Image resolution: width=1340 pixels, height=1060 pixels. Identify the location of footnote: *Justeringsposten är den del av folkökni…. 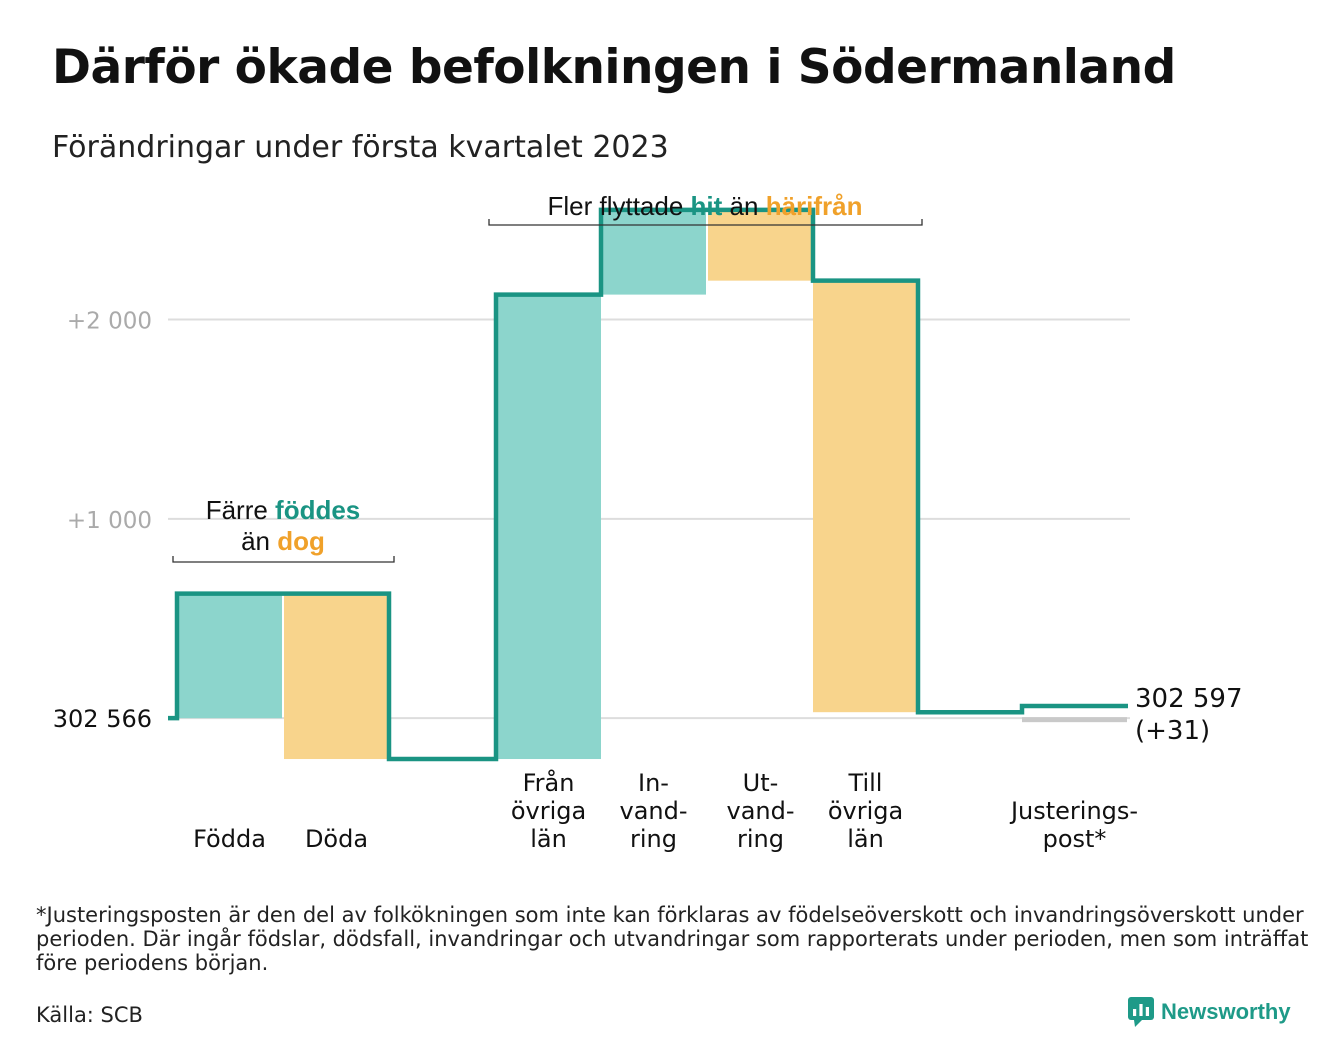
(672, 939).